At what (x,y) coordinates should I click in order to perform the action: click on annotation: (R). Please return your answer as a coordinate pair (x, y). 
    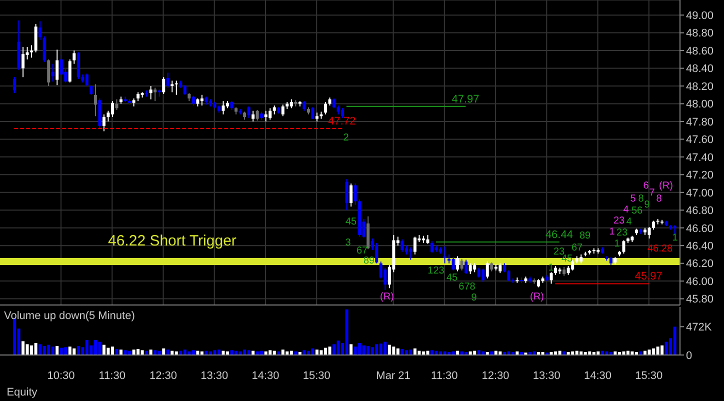
    Looking at the image, I should click on (666, 186).